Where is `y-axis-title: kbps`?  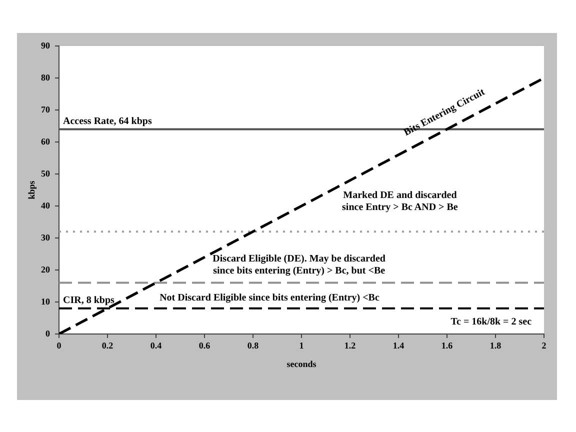
y-axis-title: kbps is located at coordinates (31, 190).